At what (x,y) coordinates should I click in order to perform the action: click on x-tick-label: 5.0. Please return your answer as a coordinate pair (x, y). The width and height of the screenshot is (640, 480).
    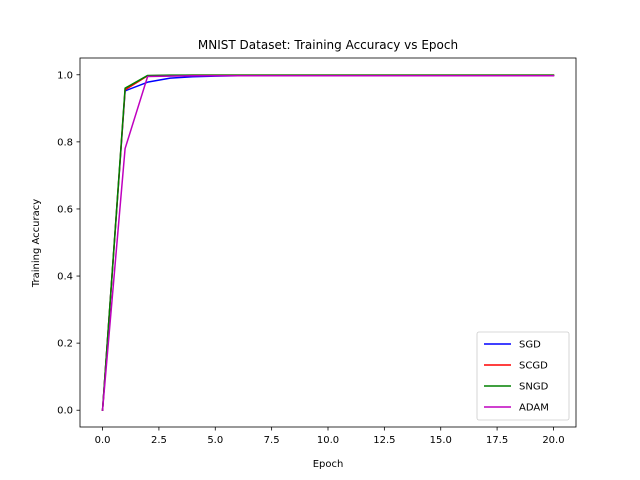
    Looking at the image, I should click on (215, 440).